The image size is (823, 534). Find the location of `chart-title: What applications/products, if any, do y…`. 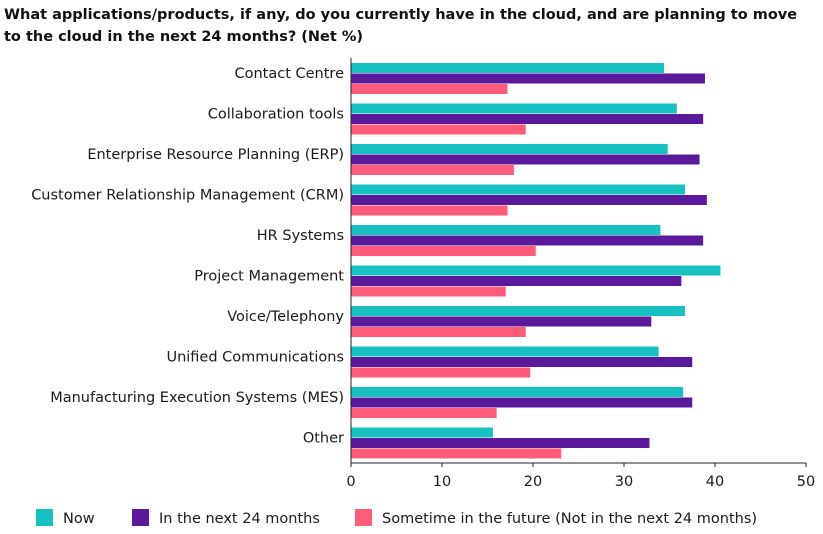

chart-title: What applications/products, if any, do y… is located at coordinates (401, 26).